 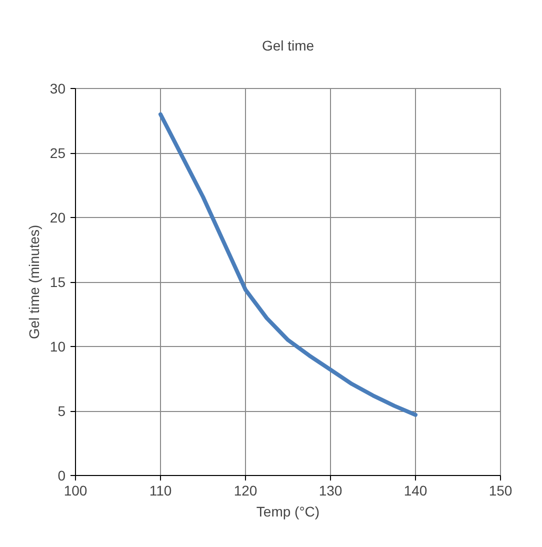 What do you see at coordinates (58, 218) in the screenshot?
I see `y-tick-label: 20` at bounding box center [58, 218].